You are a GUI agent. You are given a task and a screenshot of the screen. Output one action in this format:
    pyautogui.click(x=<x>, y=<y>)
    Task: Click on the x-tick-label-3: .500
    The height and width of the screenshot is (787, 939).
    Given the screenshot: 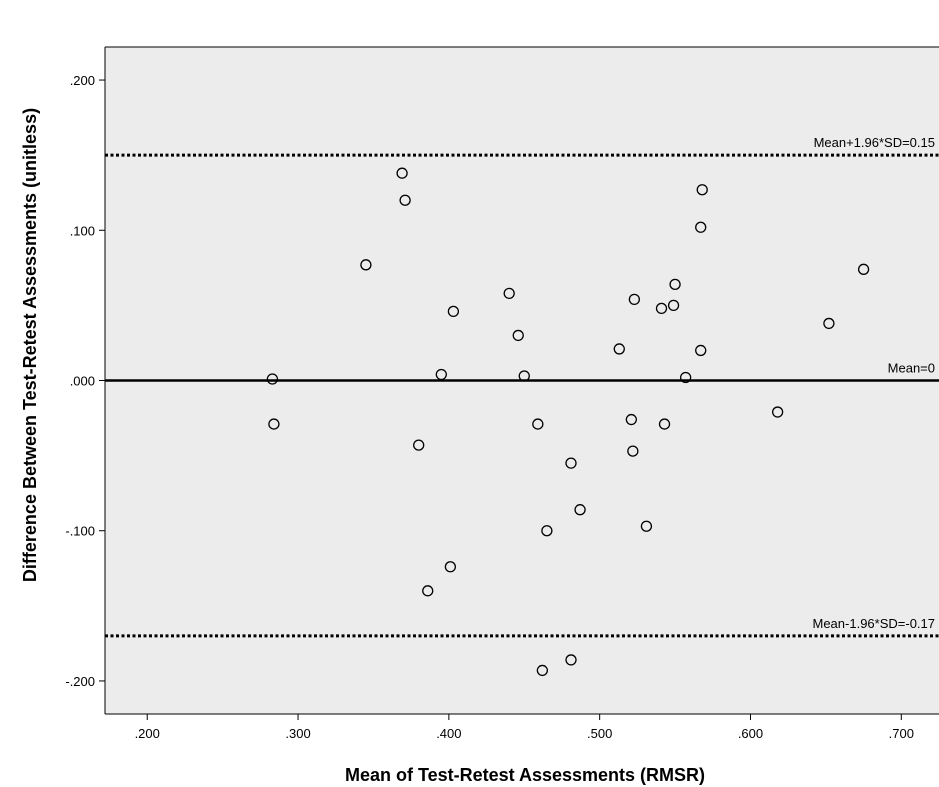 What is the action you would take?
    pyautogui.click(x=599, y=733)
    